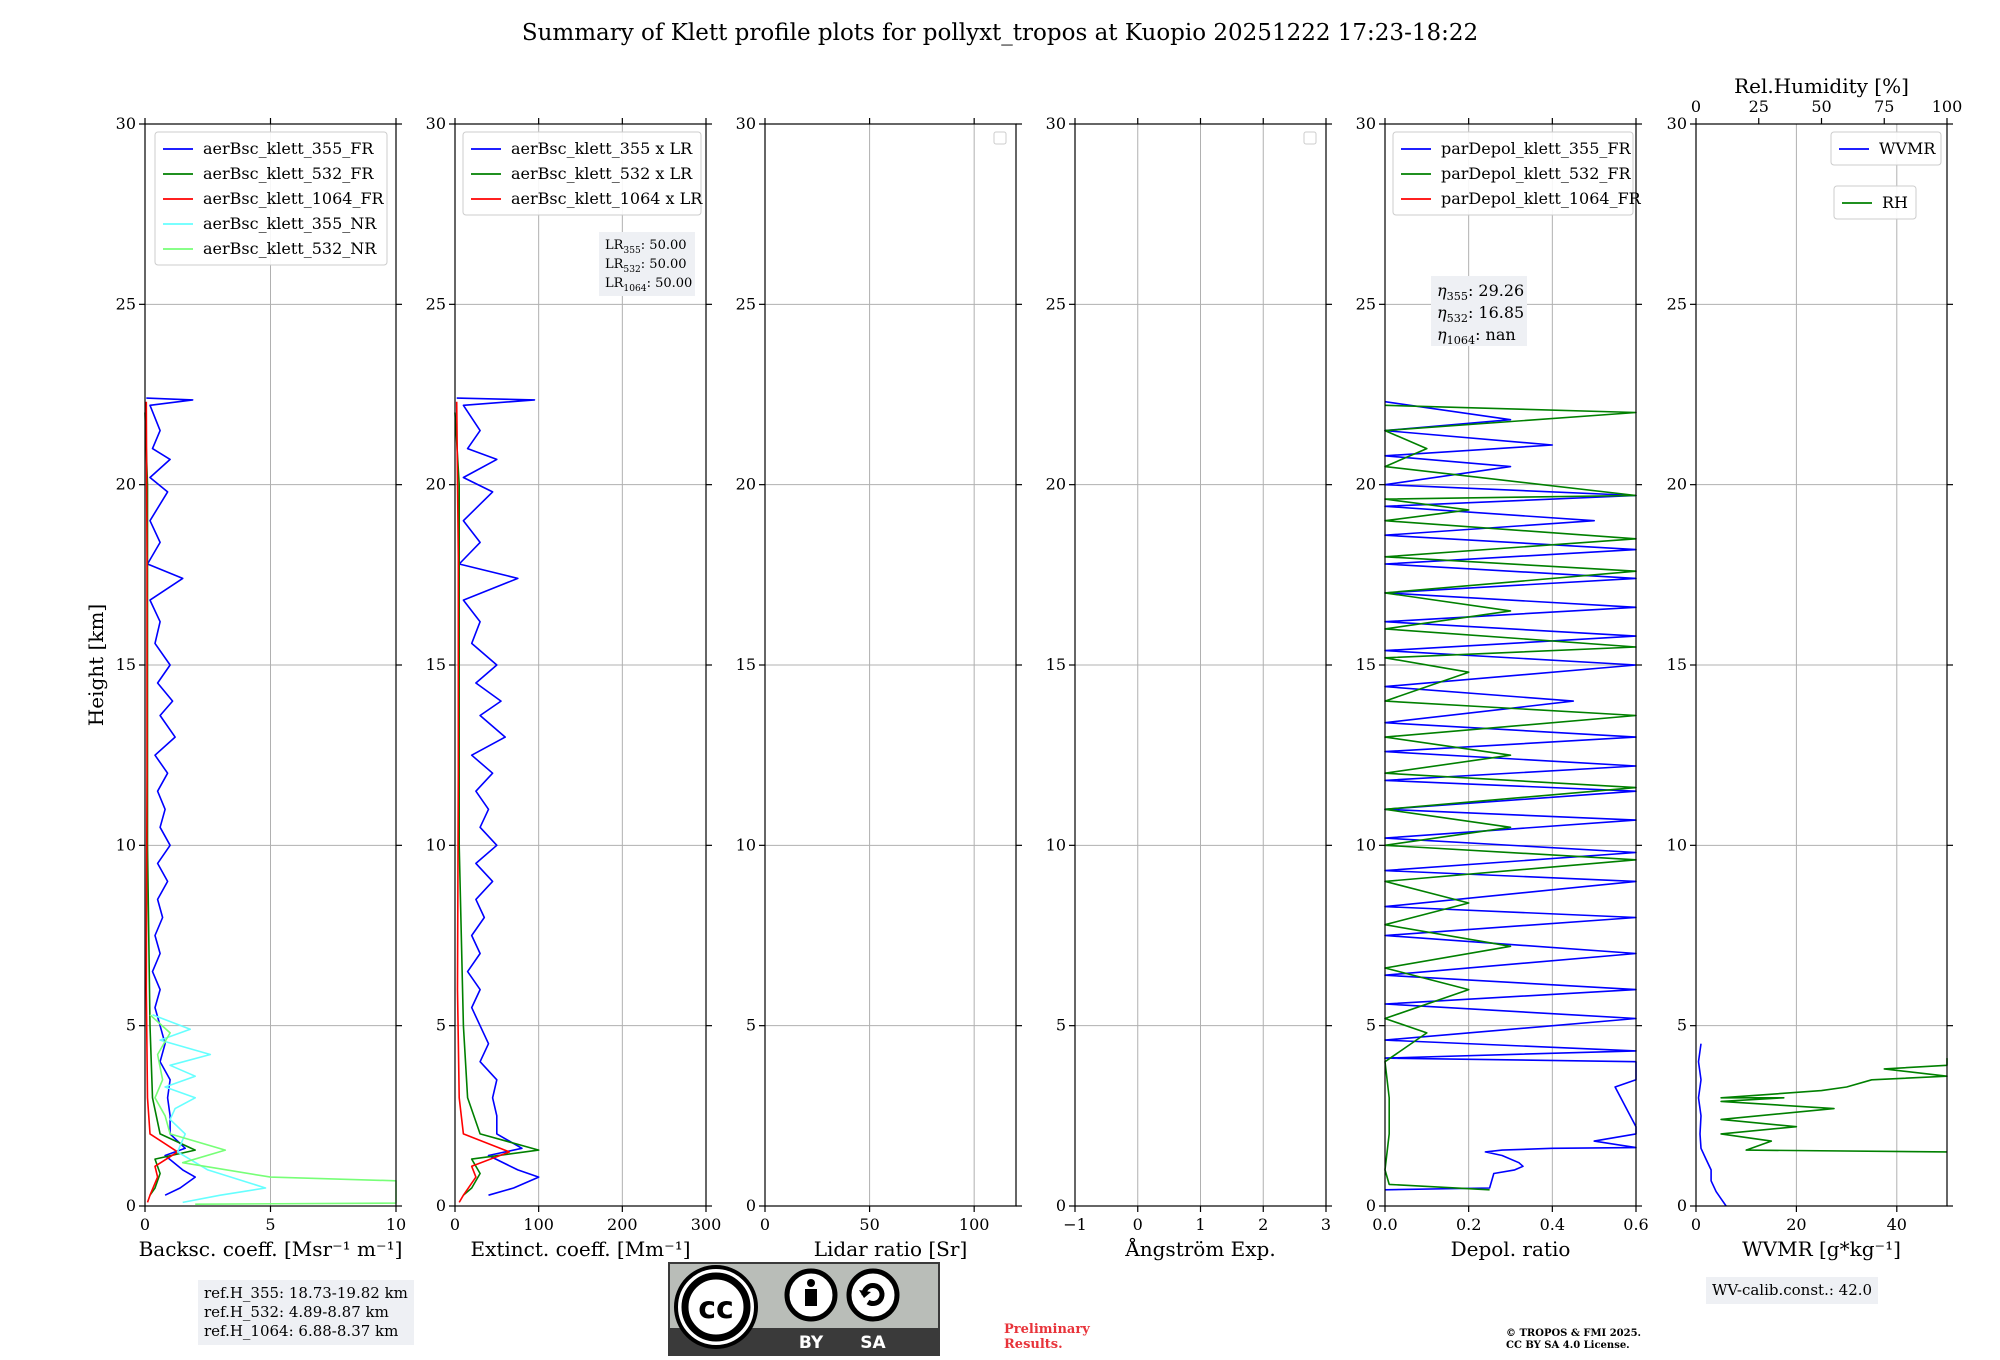 The image size is (2000, 1360). I want to click on top-tick-label: 25, so click(1759, 106).